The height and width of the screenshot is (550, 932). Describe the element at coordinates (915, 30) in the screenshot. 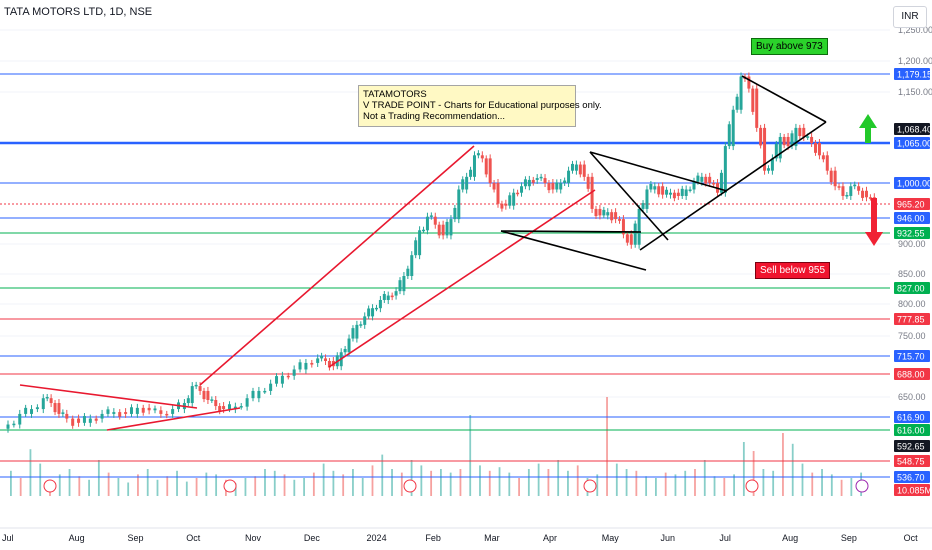

I see `y-tick-label: 1,250.00` at that location.